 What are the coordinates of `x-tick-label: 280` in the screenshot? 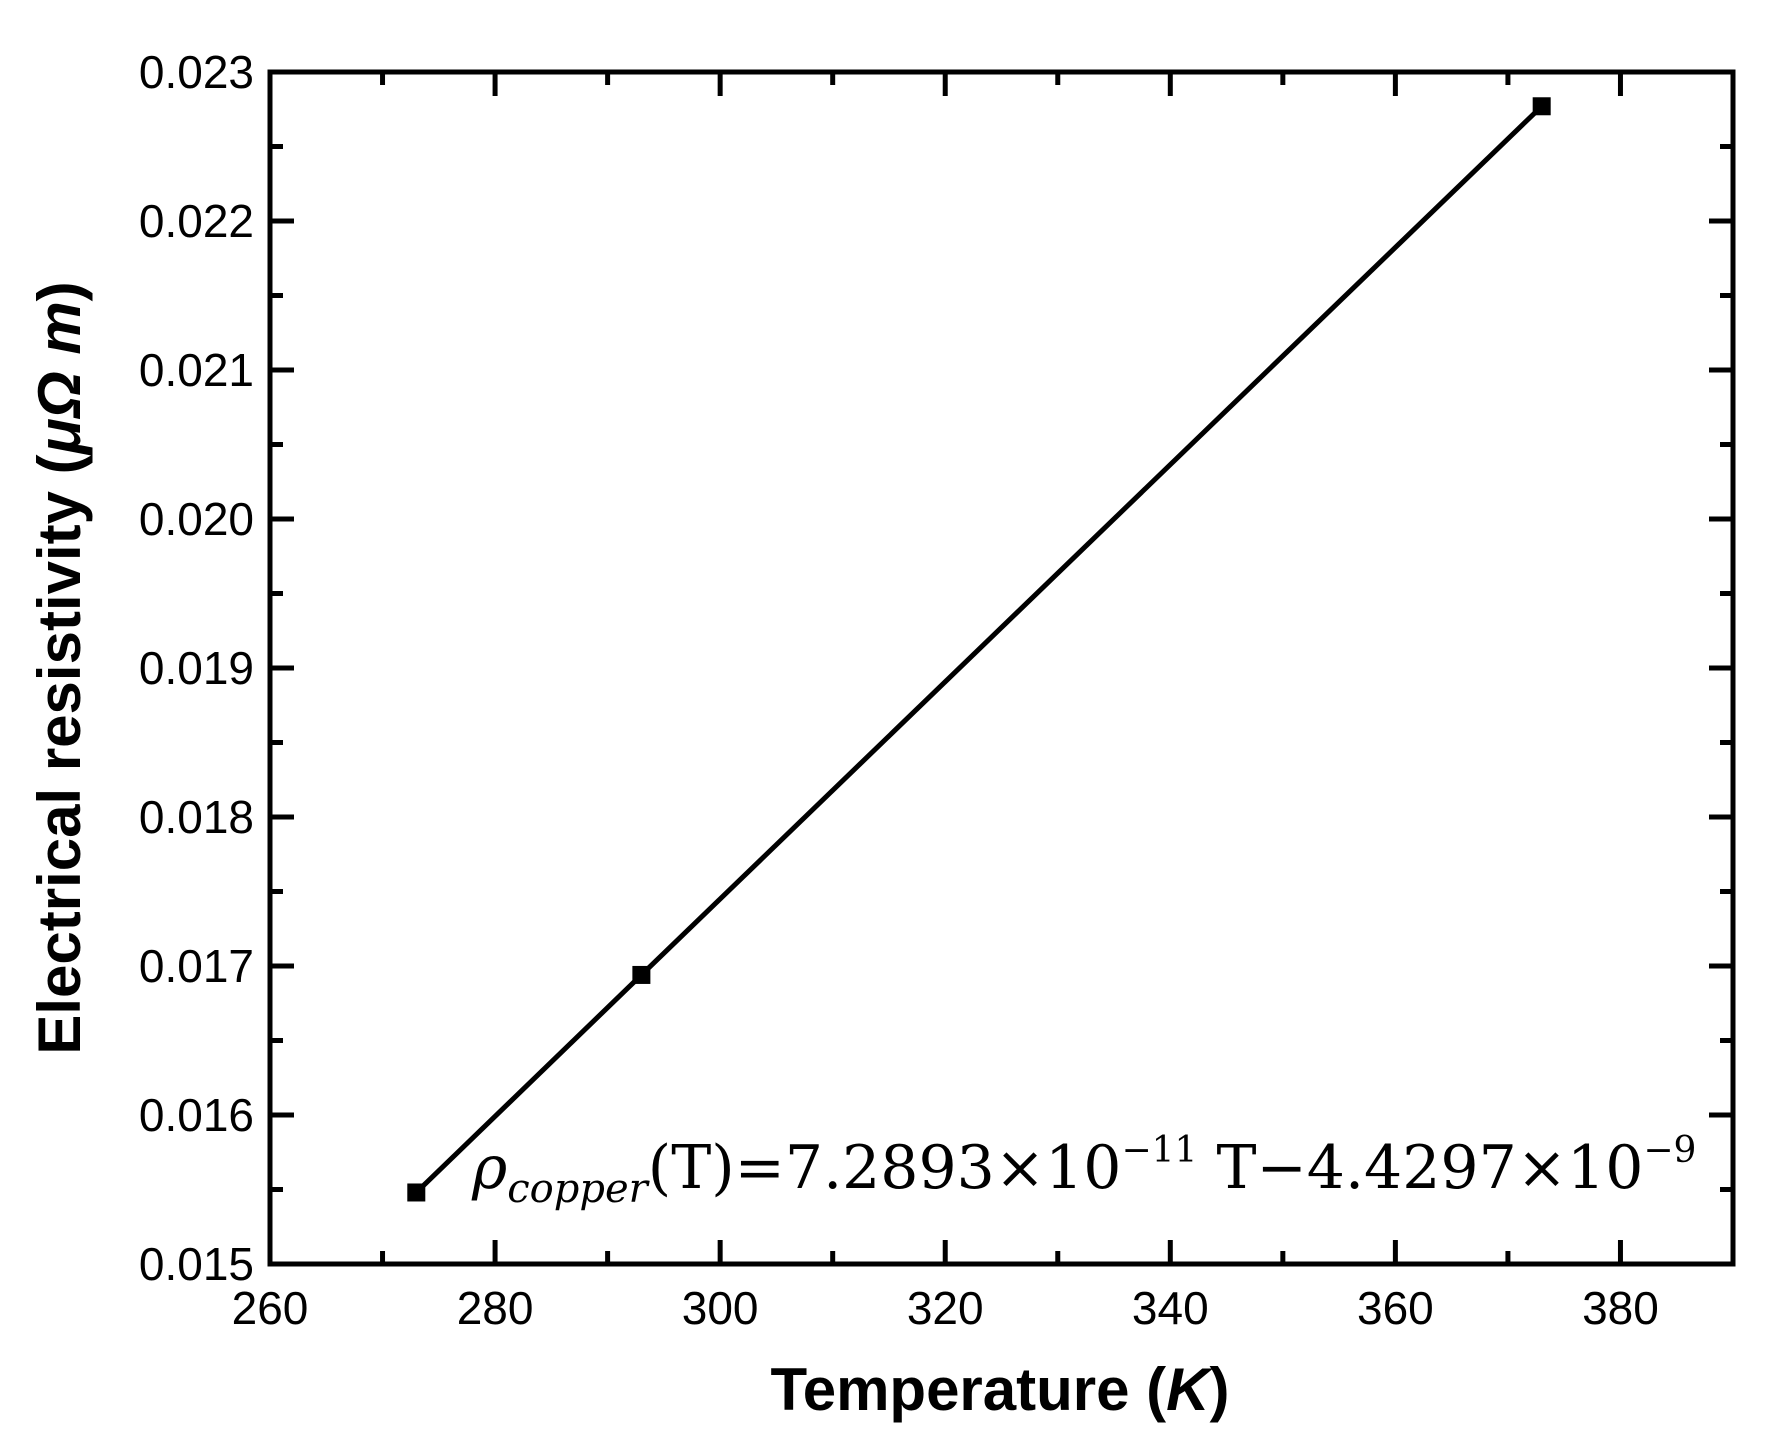 It's located at (495, 1308).